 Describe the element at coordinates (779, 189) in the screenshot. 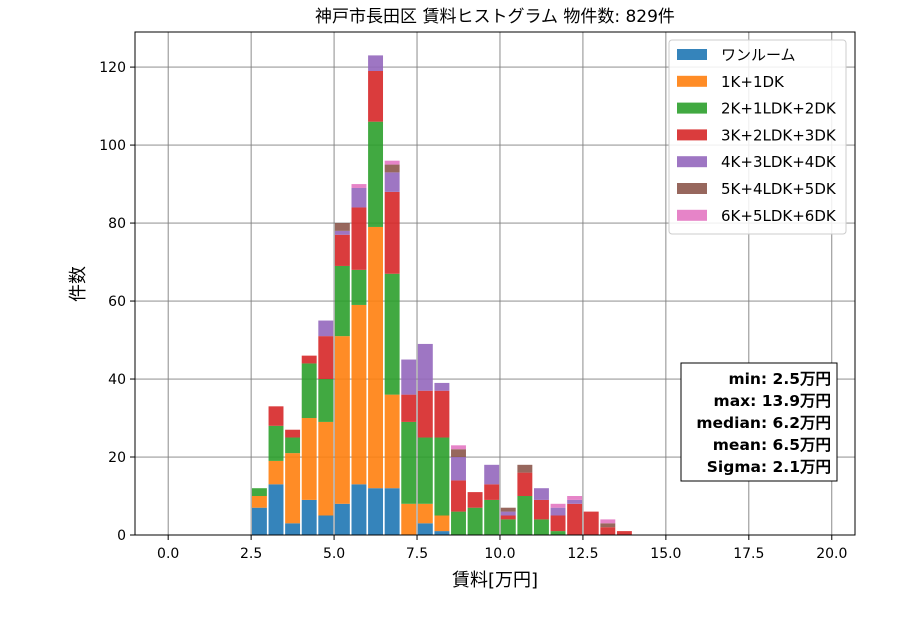

I see `legend-label: 5K+4LDK+5DK` at that location.